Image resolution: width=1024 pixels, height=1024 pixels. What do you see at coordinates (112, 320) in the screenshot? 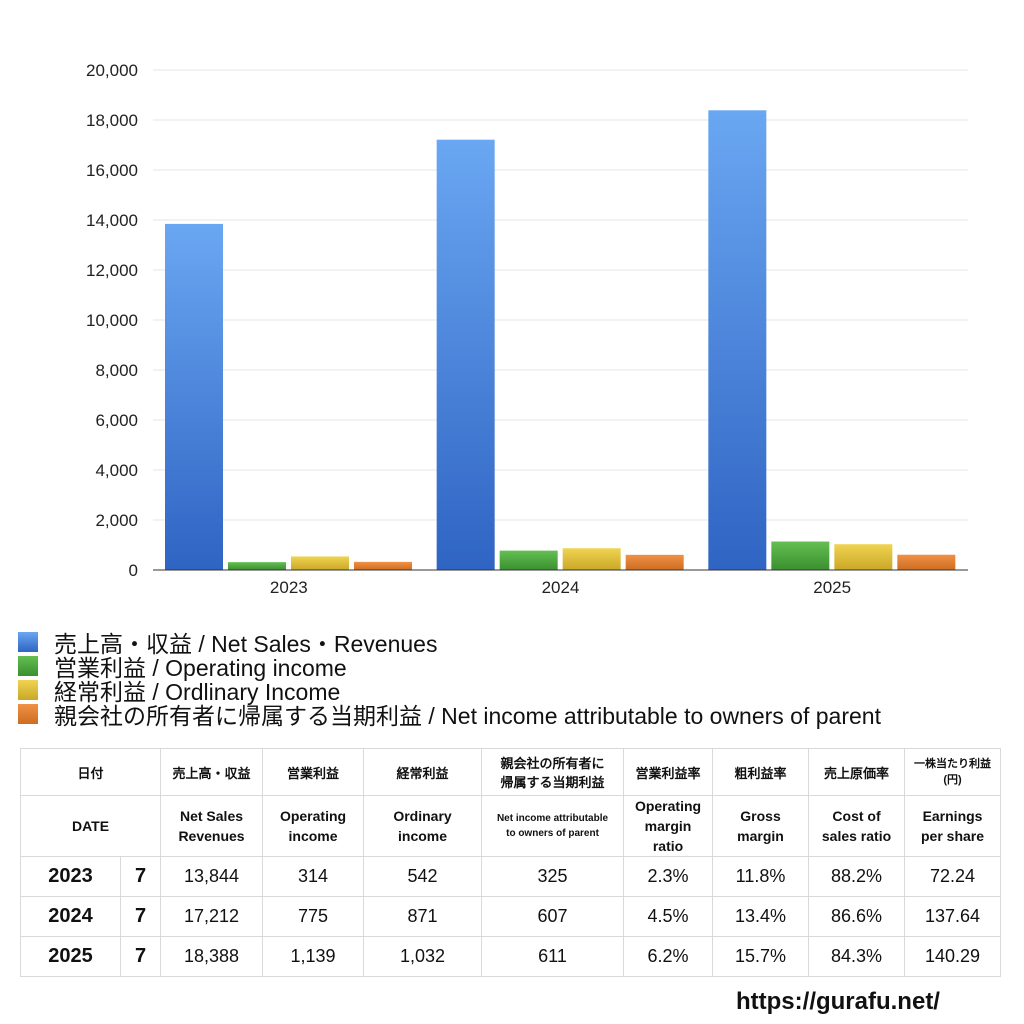
I see `y-tick-label: 10,000` at bounding box center [112, 320].